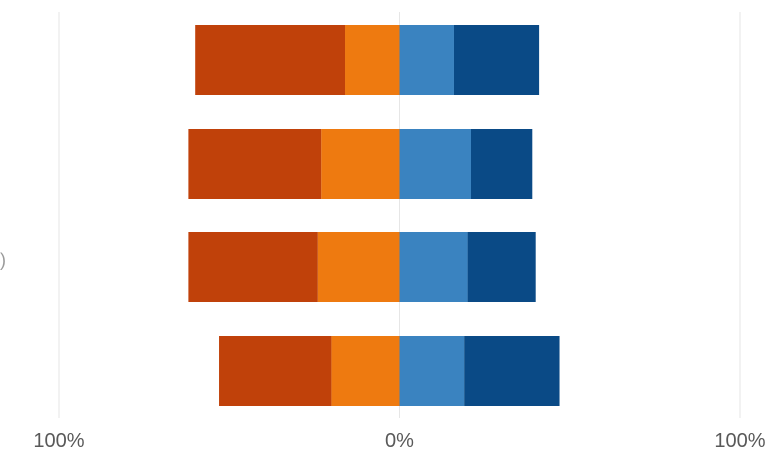 The width and height of the screenshot is (776, 459). Describe the element at coordinates (739, 441) in the screenshot. I see `x-tick-label-2: 100%` at that location.